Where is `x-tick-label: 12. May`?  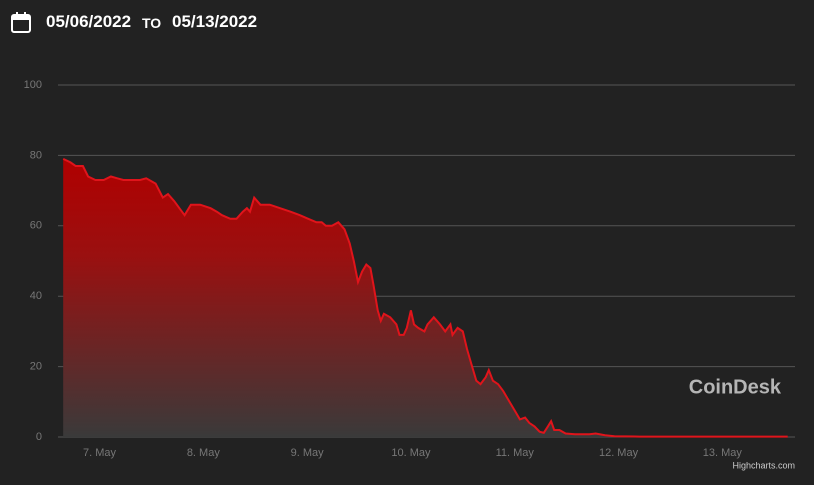 x-tick-label: 12. May is located at coordinates (619, 453).